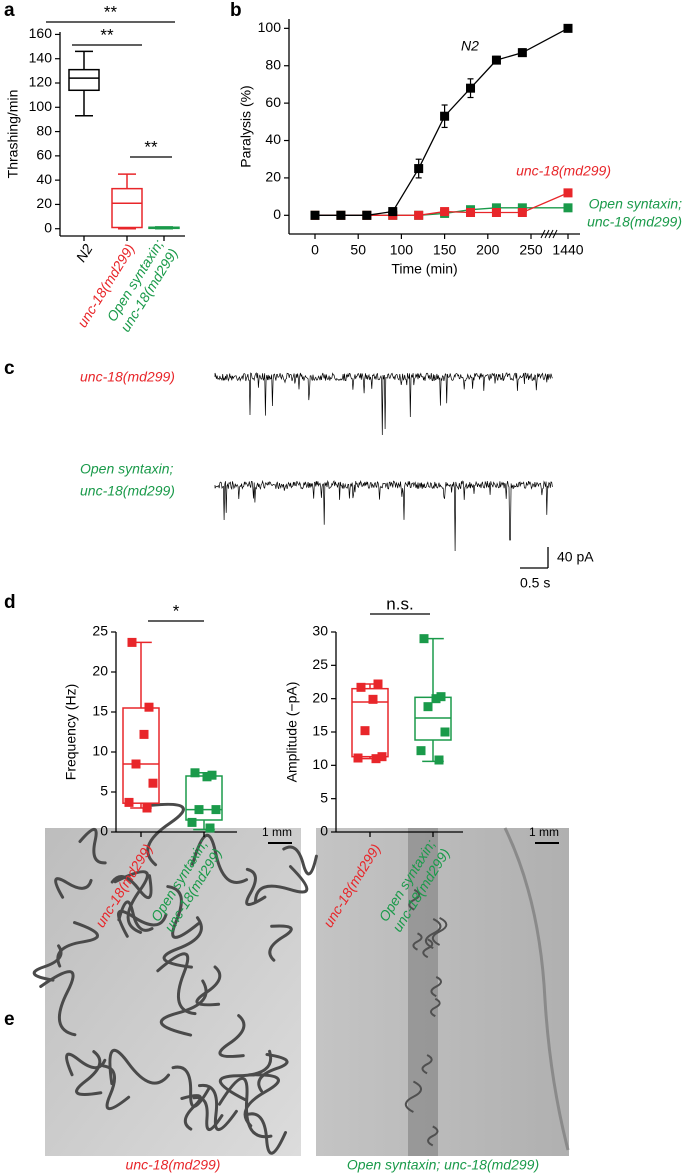 Image resolution: width=685 pixels, height=1176 pixels. I want to click on trace-label: Open syntaxin;, so click(126, 469).